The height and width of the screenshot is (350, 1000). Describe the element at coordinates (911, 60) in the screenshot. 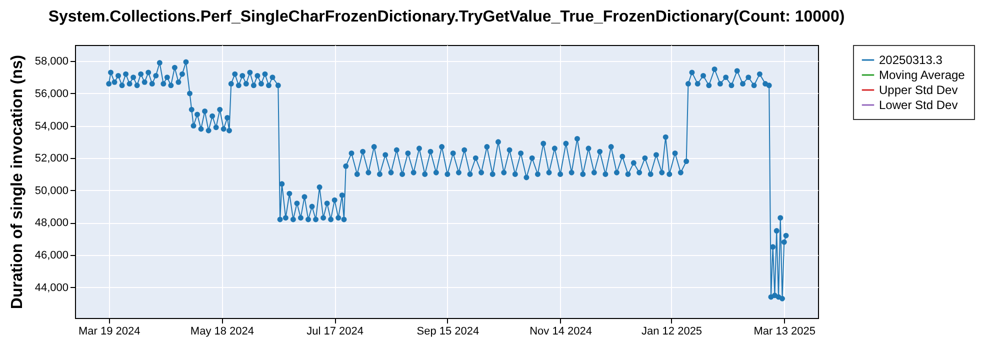

I see `legend-label: 20250313.3` at that location.